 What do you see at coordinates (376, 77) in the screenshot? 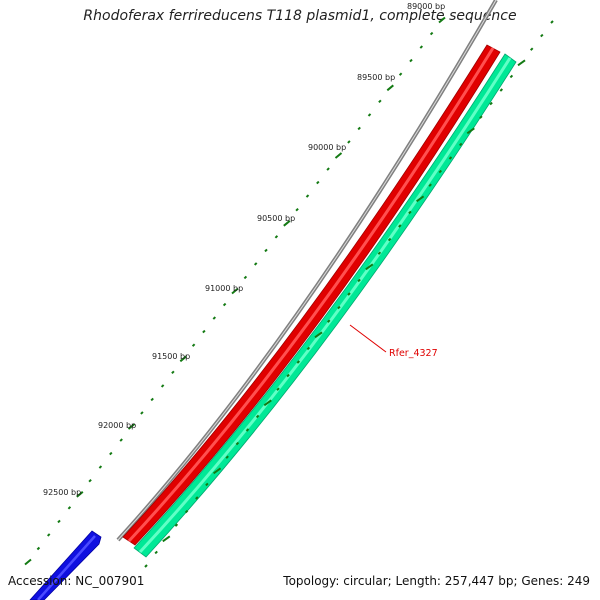
I see `ruler-label: 89500 bp` at bounding box center [376, 77].